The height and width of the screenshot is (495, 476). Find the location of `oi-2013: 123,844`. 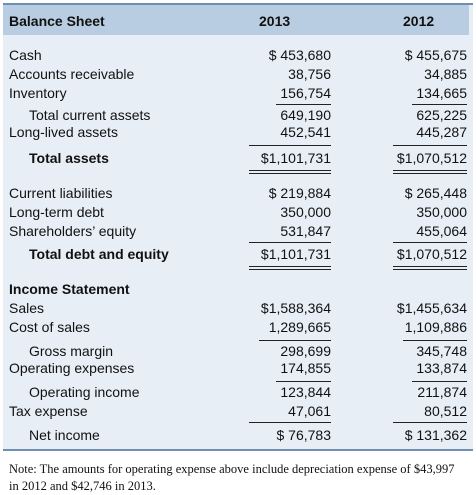

oi-2013: 123,844 is located at coordinates (305, 392).